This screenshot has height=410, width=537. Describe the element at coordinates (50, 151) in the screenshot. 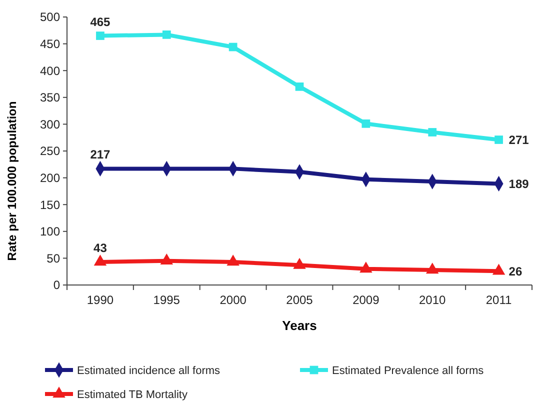

I see `y-tick-label: 250` at that location.